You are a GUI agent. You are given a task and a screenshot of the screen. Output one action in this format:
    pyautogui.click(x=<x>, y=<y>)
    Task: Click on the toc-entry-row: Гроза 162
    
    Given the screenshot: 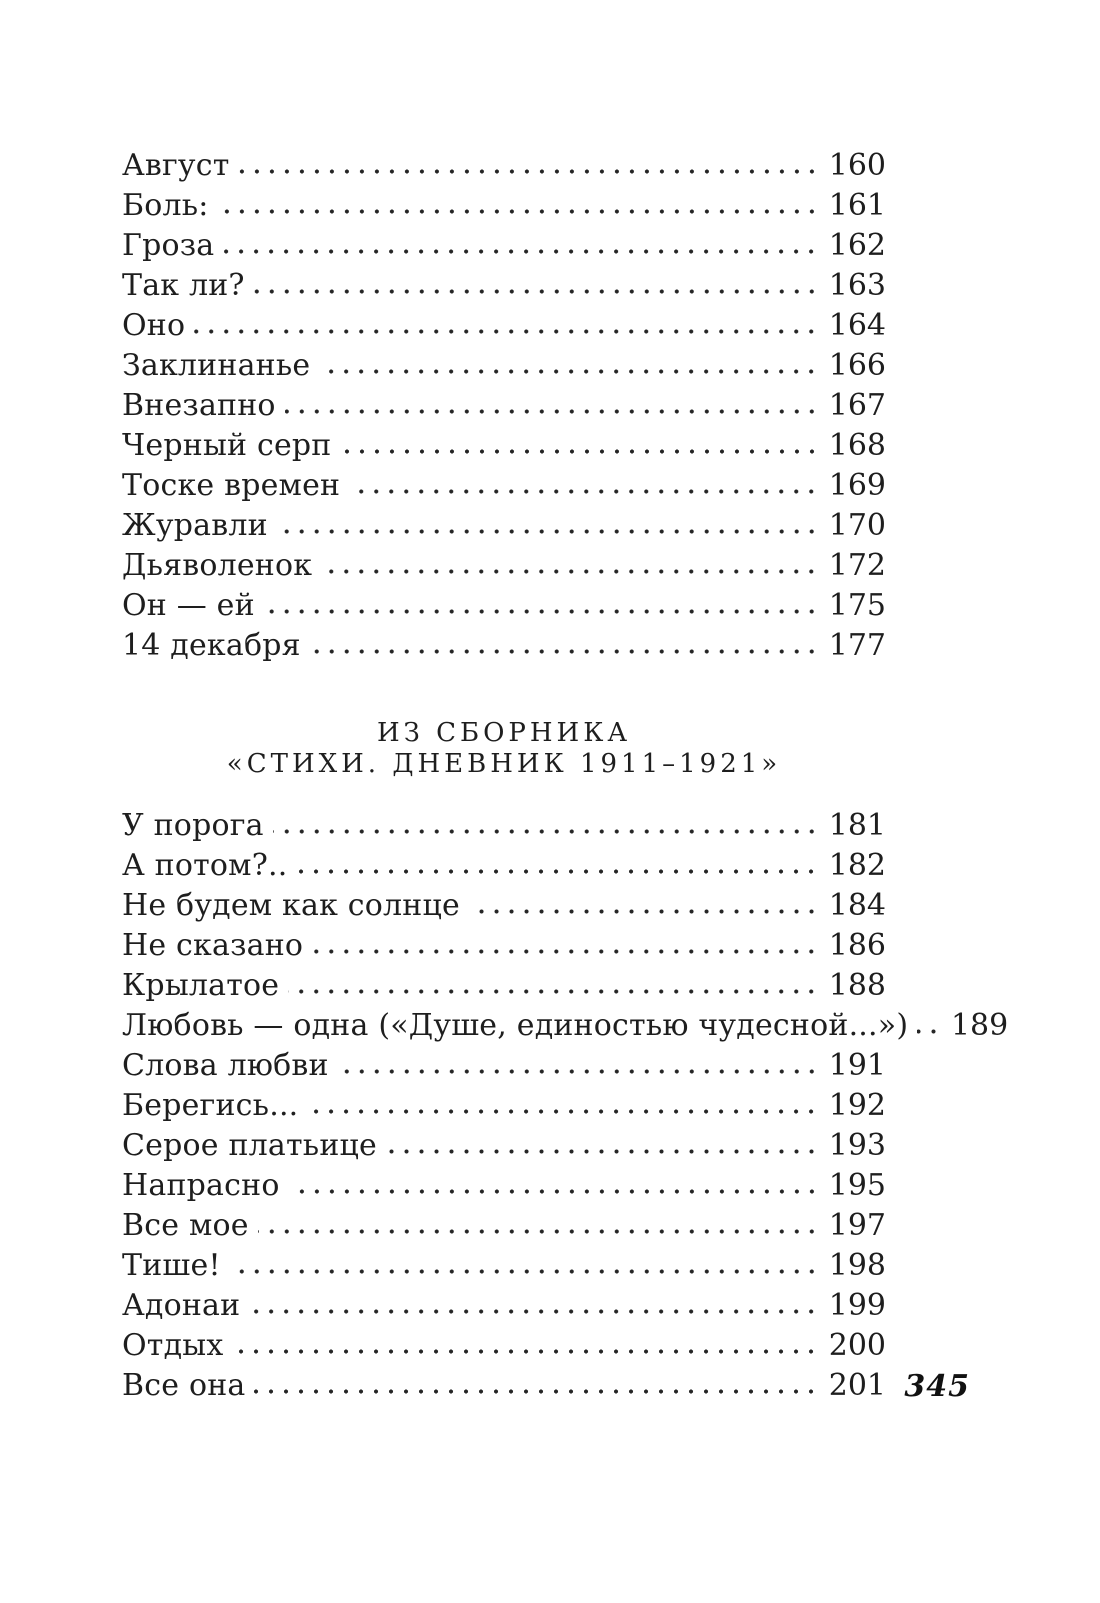 What is the action you would take?
    pyautogui.click(x=504, y=246)
    